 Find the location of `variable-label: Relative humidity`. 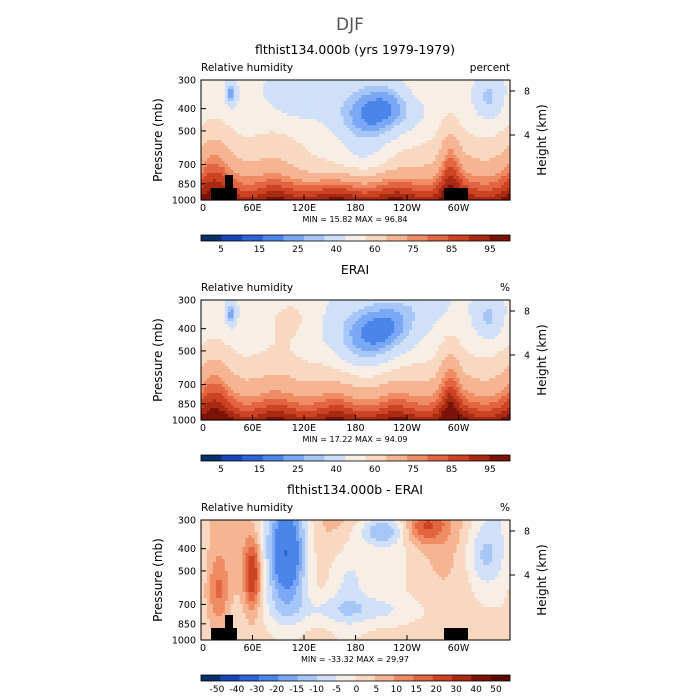

variable-label: Relative humidity is located at coordinates (247, 288).